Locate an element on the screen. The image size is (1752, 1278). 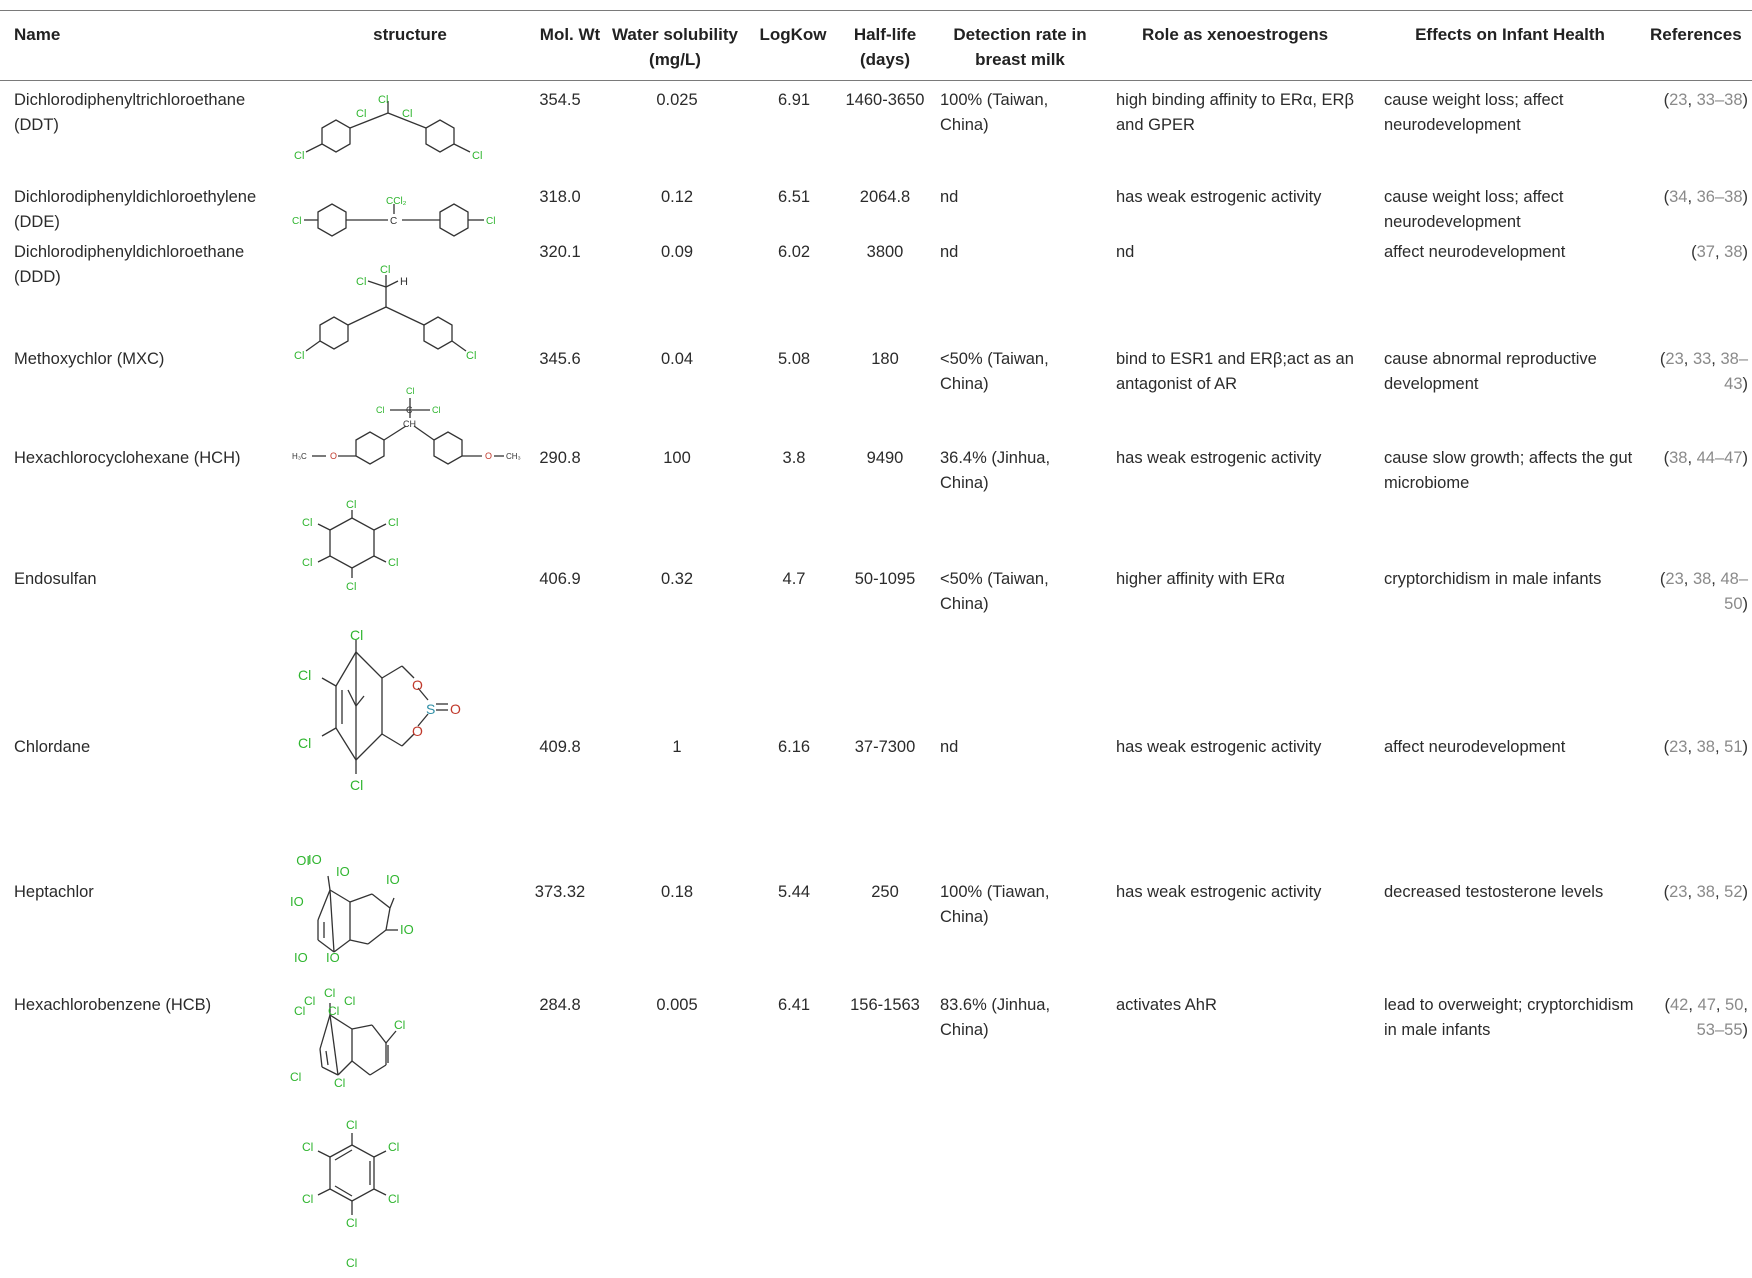
cell-name: Hexachlorocyclohexane (HCH) is located at coordinates (127, 458).